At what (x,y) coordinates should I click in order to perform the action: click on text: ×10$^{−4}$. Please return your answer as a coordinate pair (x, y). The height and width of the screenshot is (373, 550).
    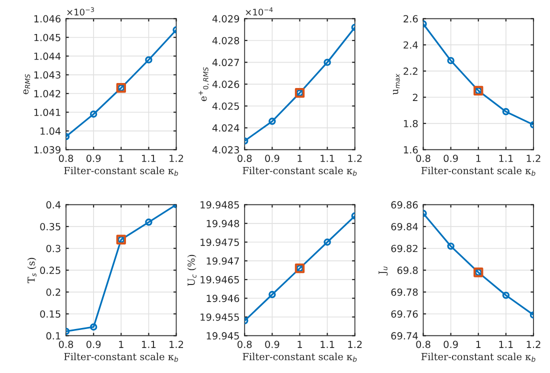
    Looking at the image, I should click on (259, 11).